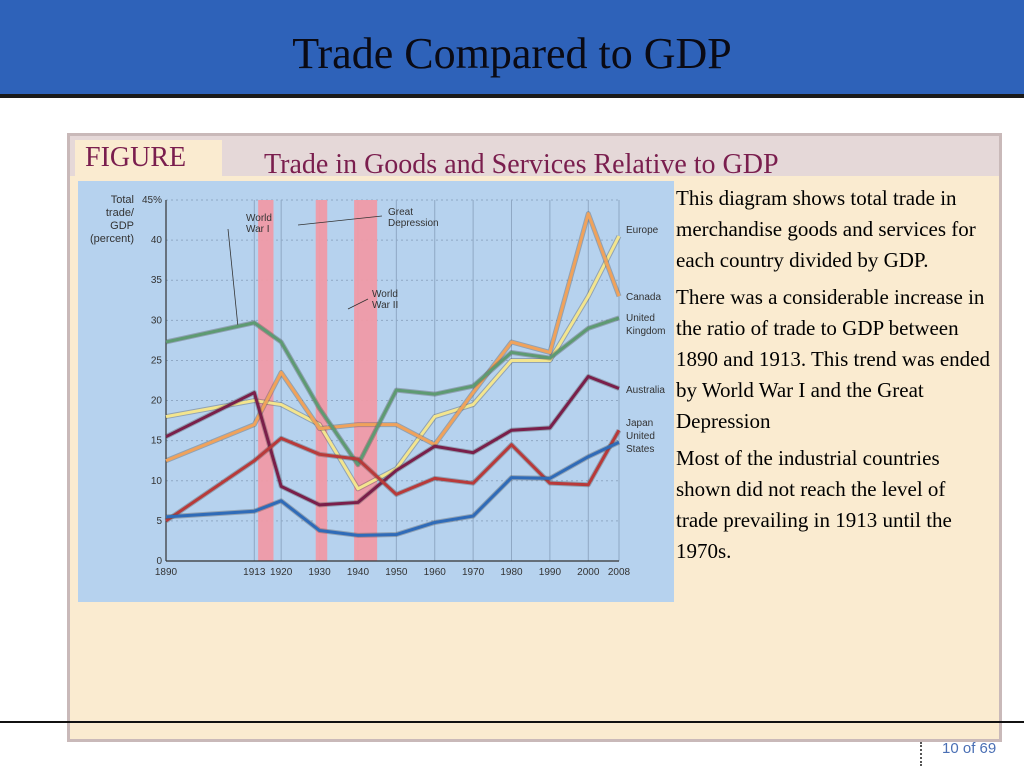 Image resolution: width=1024 pixels, height=768 pixels. What do you see at coordinates (159, 521) in the screenshot?
I see `y-tick-label: 5` at bounding box center [159, 521].